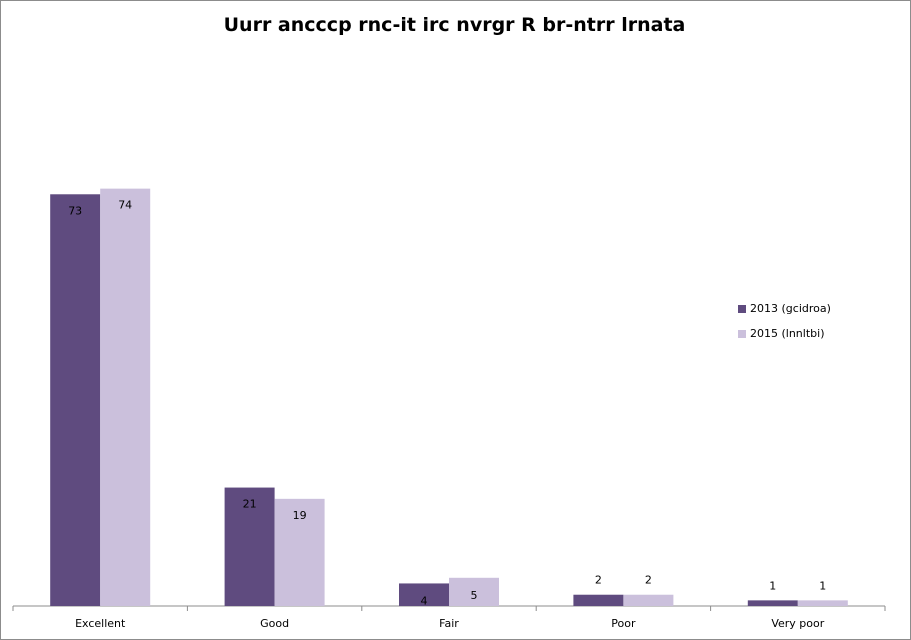  What do you see at coordinates (648, 600) in the screenshot?
I see `bar-2015-poor` at bounding box center [648, 600].